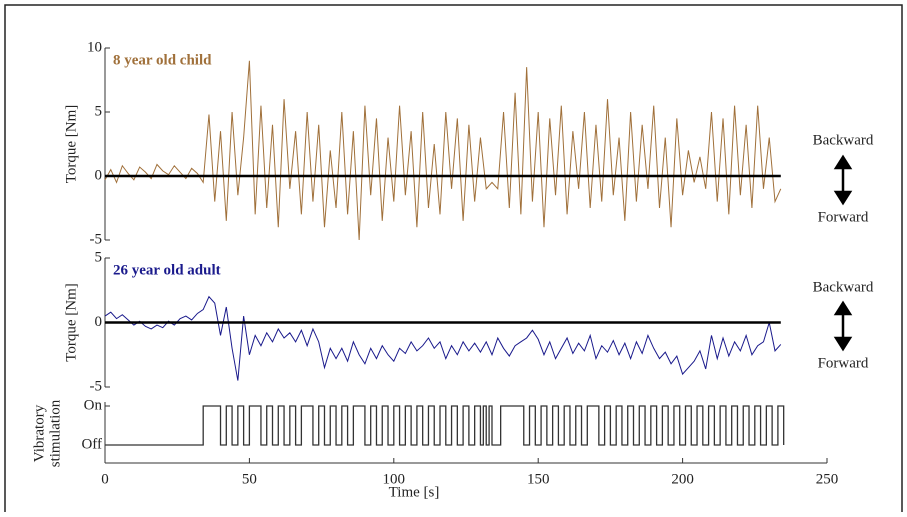 This screenshot has width=907, height=517. I want to click on y-axis-label: stimulation, so click(55, 433).